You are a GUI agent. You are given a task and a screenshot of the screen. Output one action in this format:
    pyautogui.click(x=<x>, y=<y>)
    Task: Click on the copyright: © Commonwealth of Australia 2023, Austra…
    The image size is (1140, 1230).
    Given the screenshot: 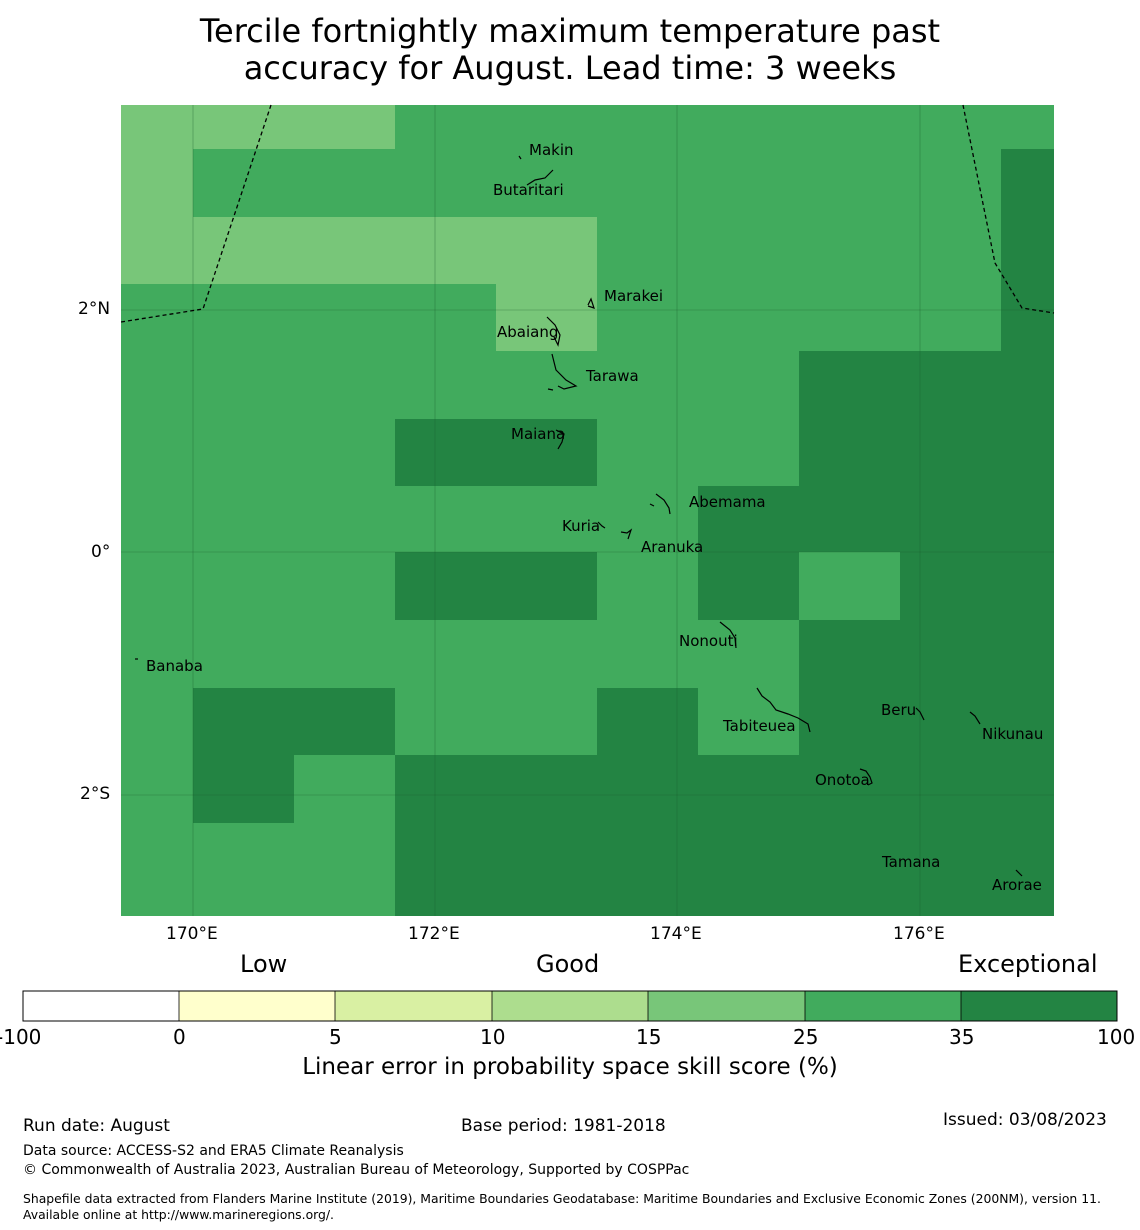 What is the action you would take?
    pyautogui.click(x=356, y=1170)
    